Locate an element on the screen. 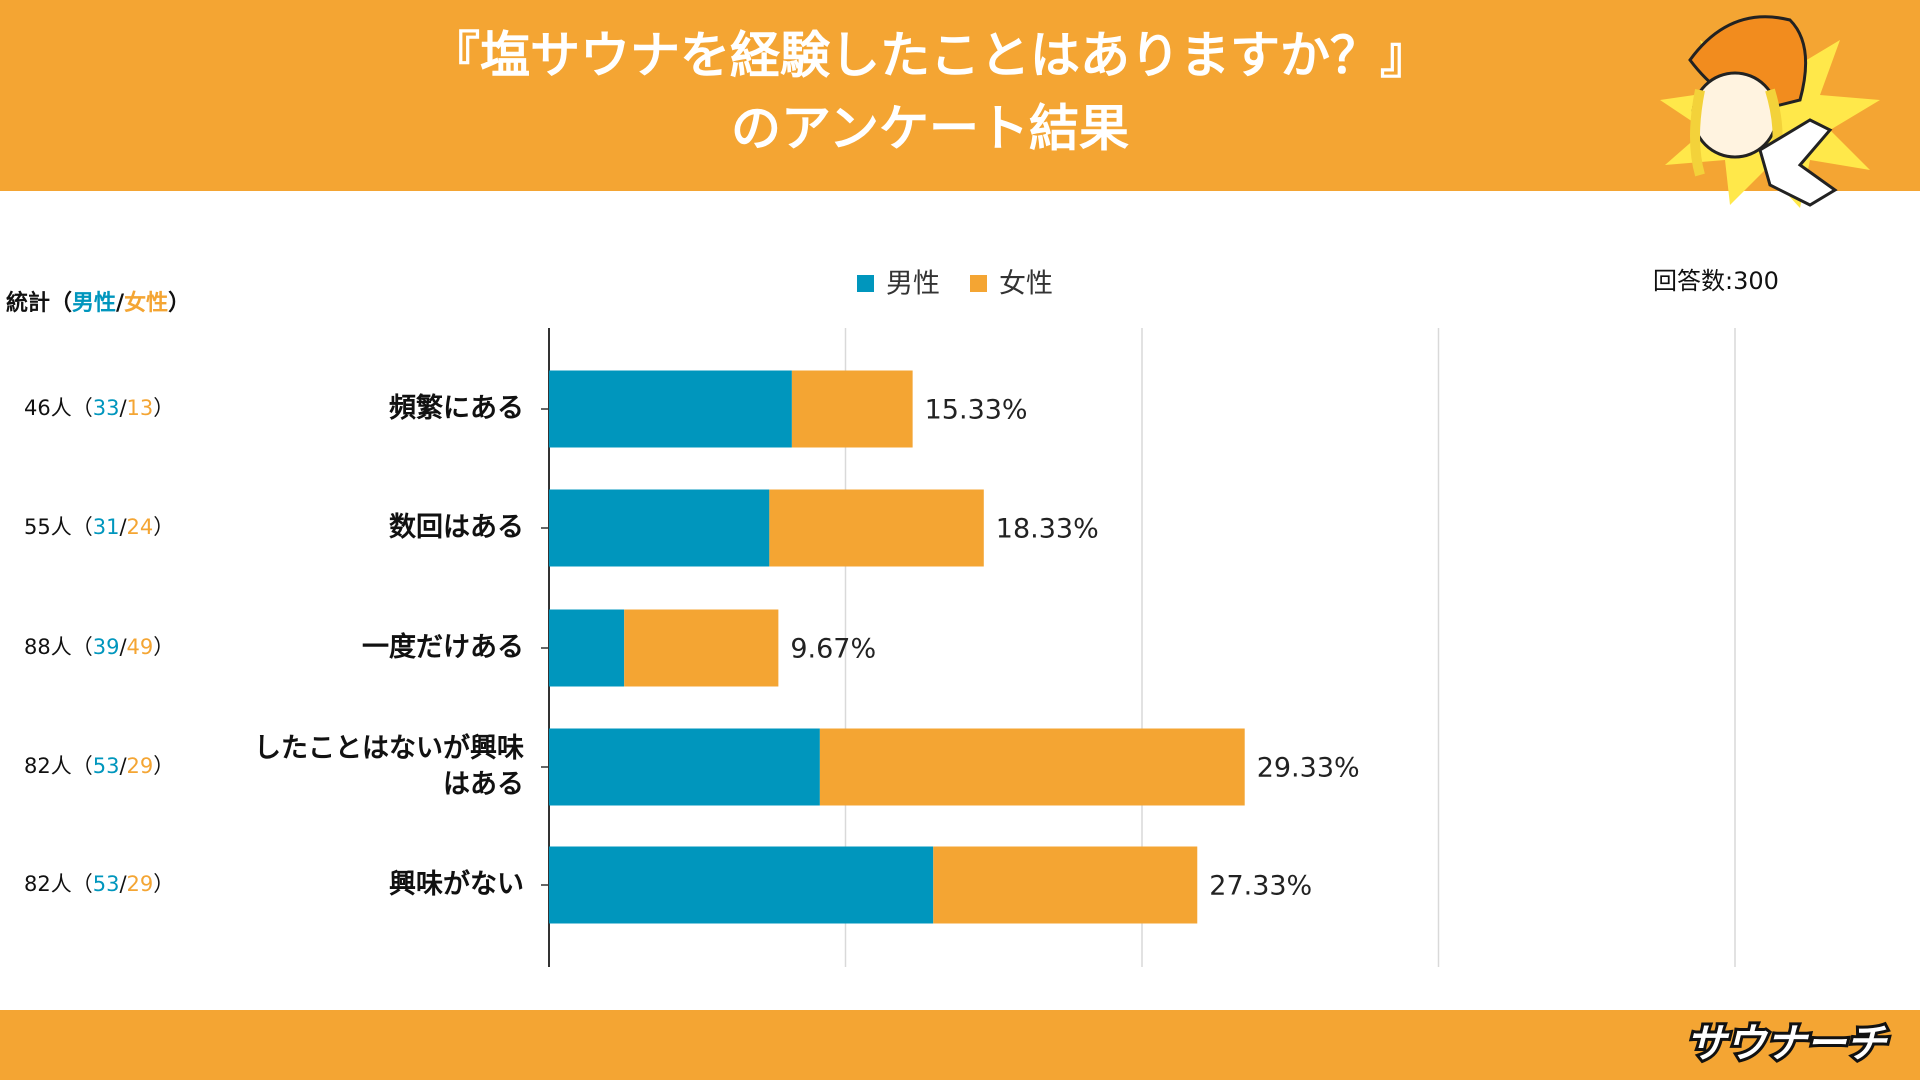 Image resolution: width=1920 pixels, height=1080 pixels. total-label: 15.33% is located at coordinates (976, 410).